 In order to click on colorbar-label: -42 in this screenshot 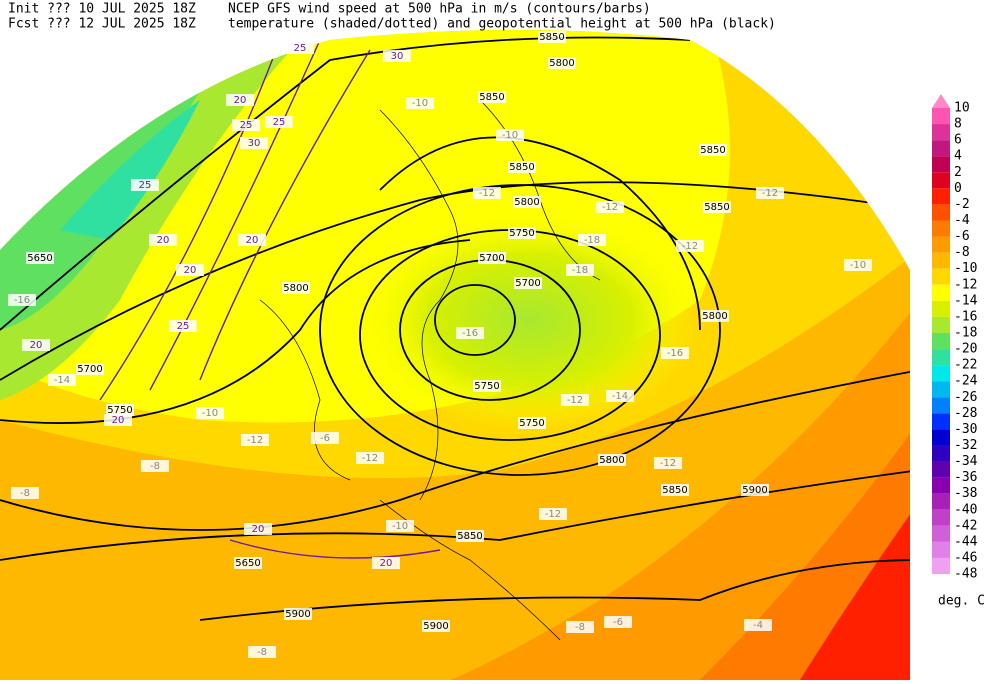, I will do `click(965, 525)`.